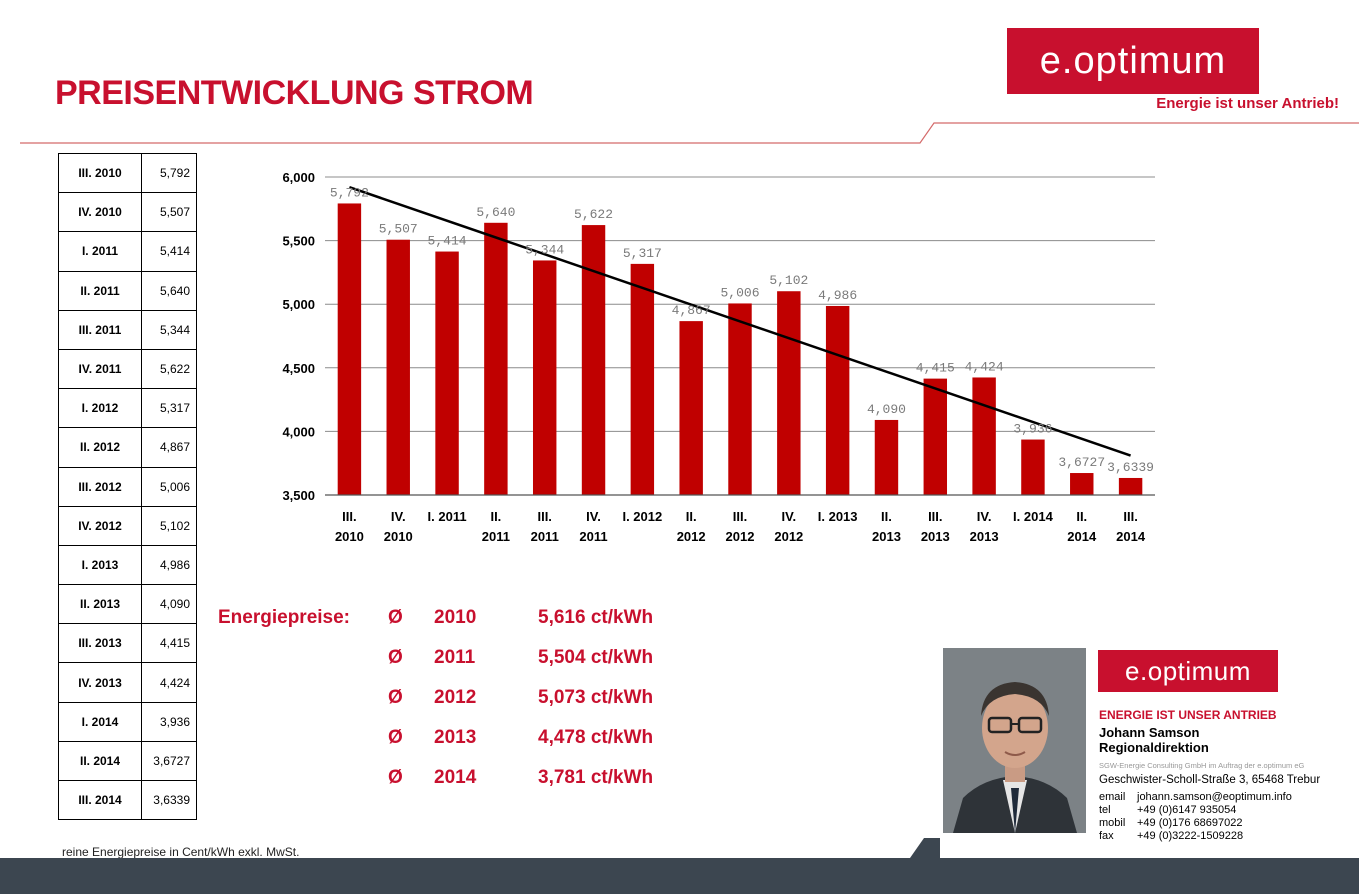  I want to click on price-cell: 3,936, so click(169, 721).